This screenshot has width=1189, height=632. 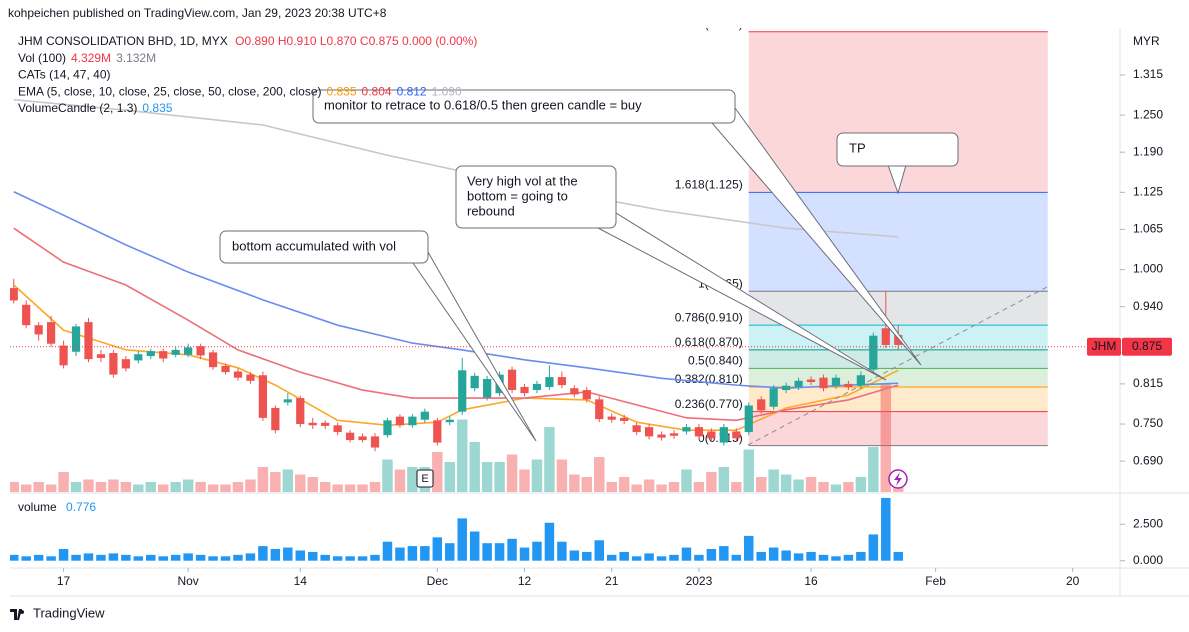 What do you see at coordinates (709, 379) in the screenshot?
I see `fib-label: 0.382(0.810)` at bounding box center [709, 379].